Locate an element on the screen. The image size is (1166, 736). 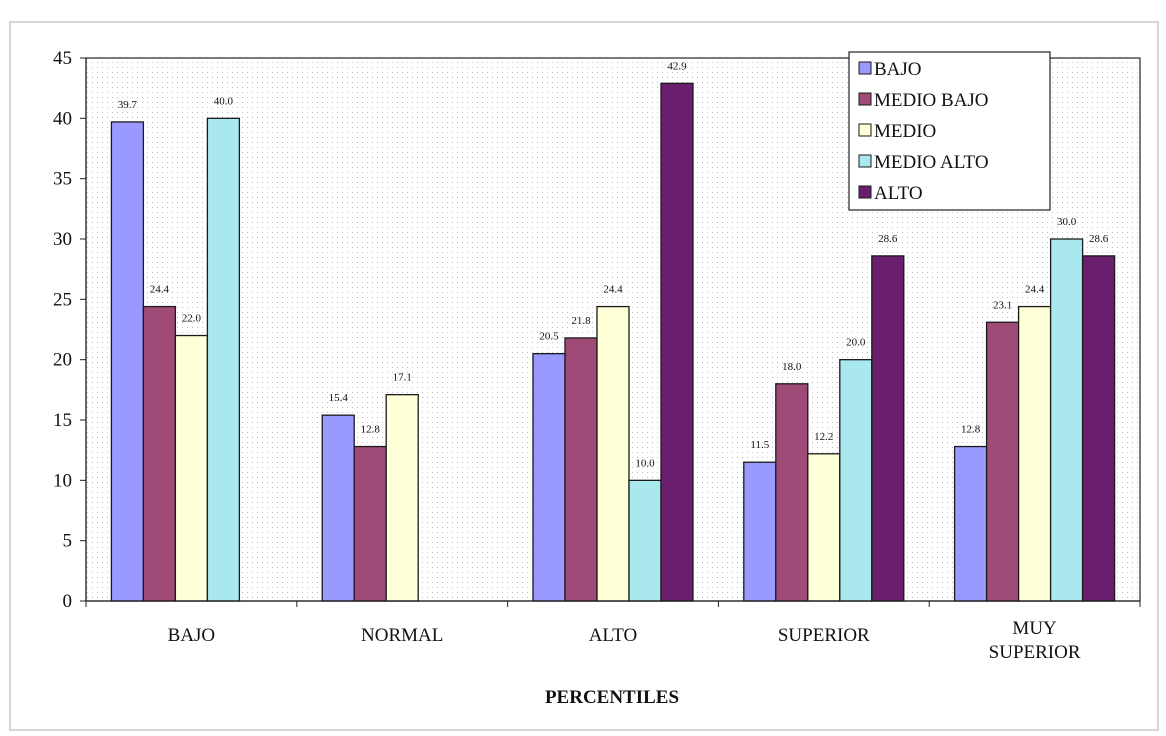
data-label: 11.5 is located at coordinates (759, 445).